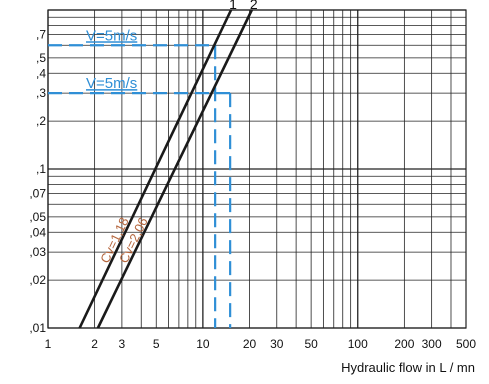 The image size is (489, 384). Describe the element at coordinates (233, 6) in the screenshot. I see `series-number-label: 1` at that location.